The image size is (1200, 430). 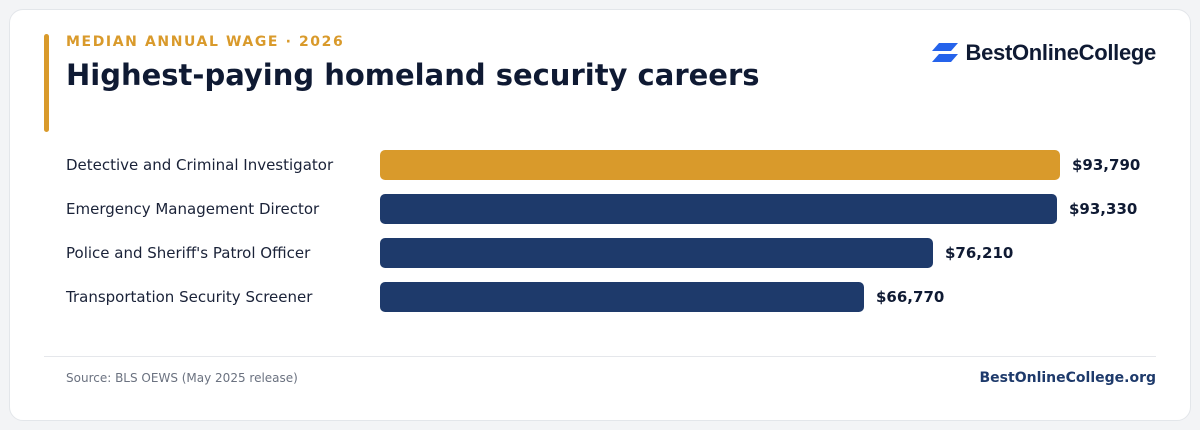 I want to click on brand-logo: BestOnlineCollege, so click(x=1044, y=53).